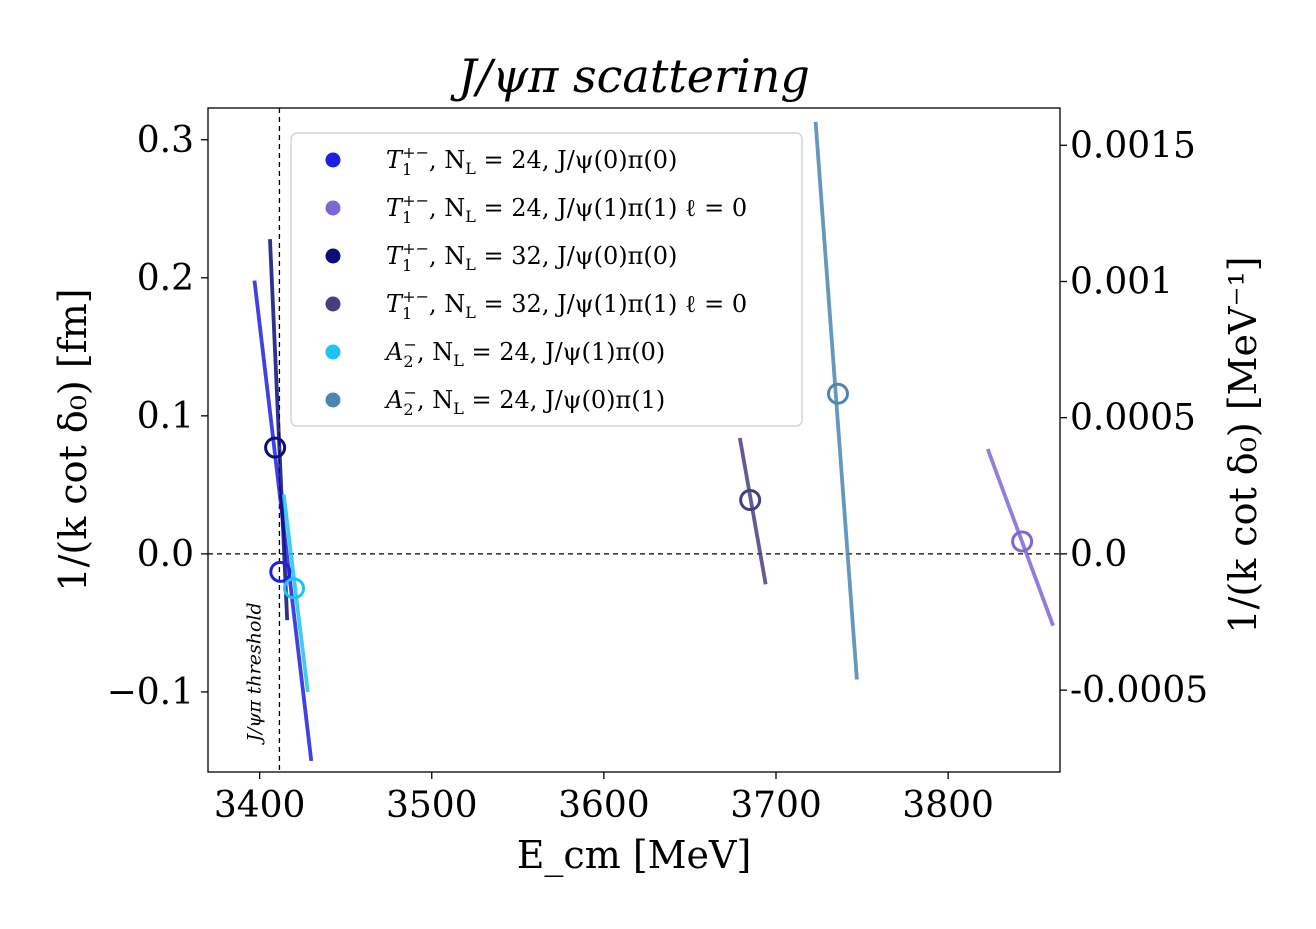 The height and width of the screenshot is (929, 1316). What do you see at coordinates (165, 278) in the screenshot?
I see `y-tick-label: 0.2` at bounding box center [165, 278].